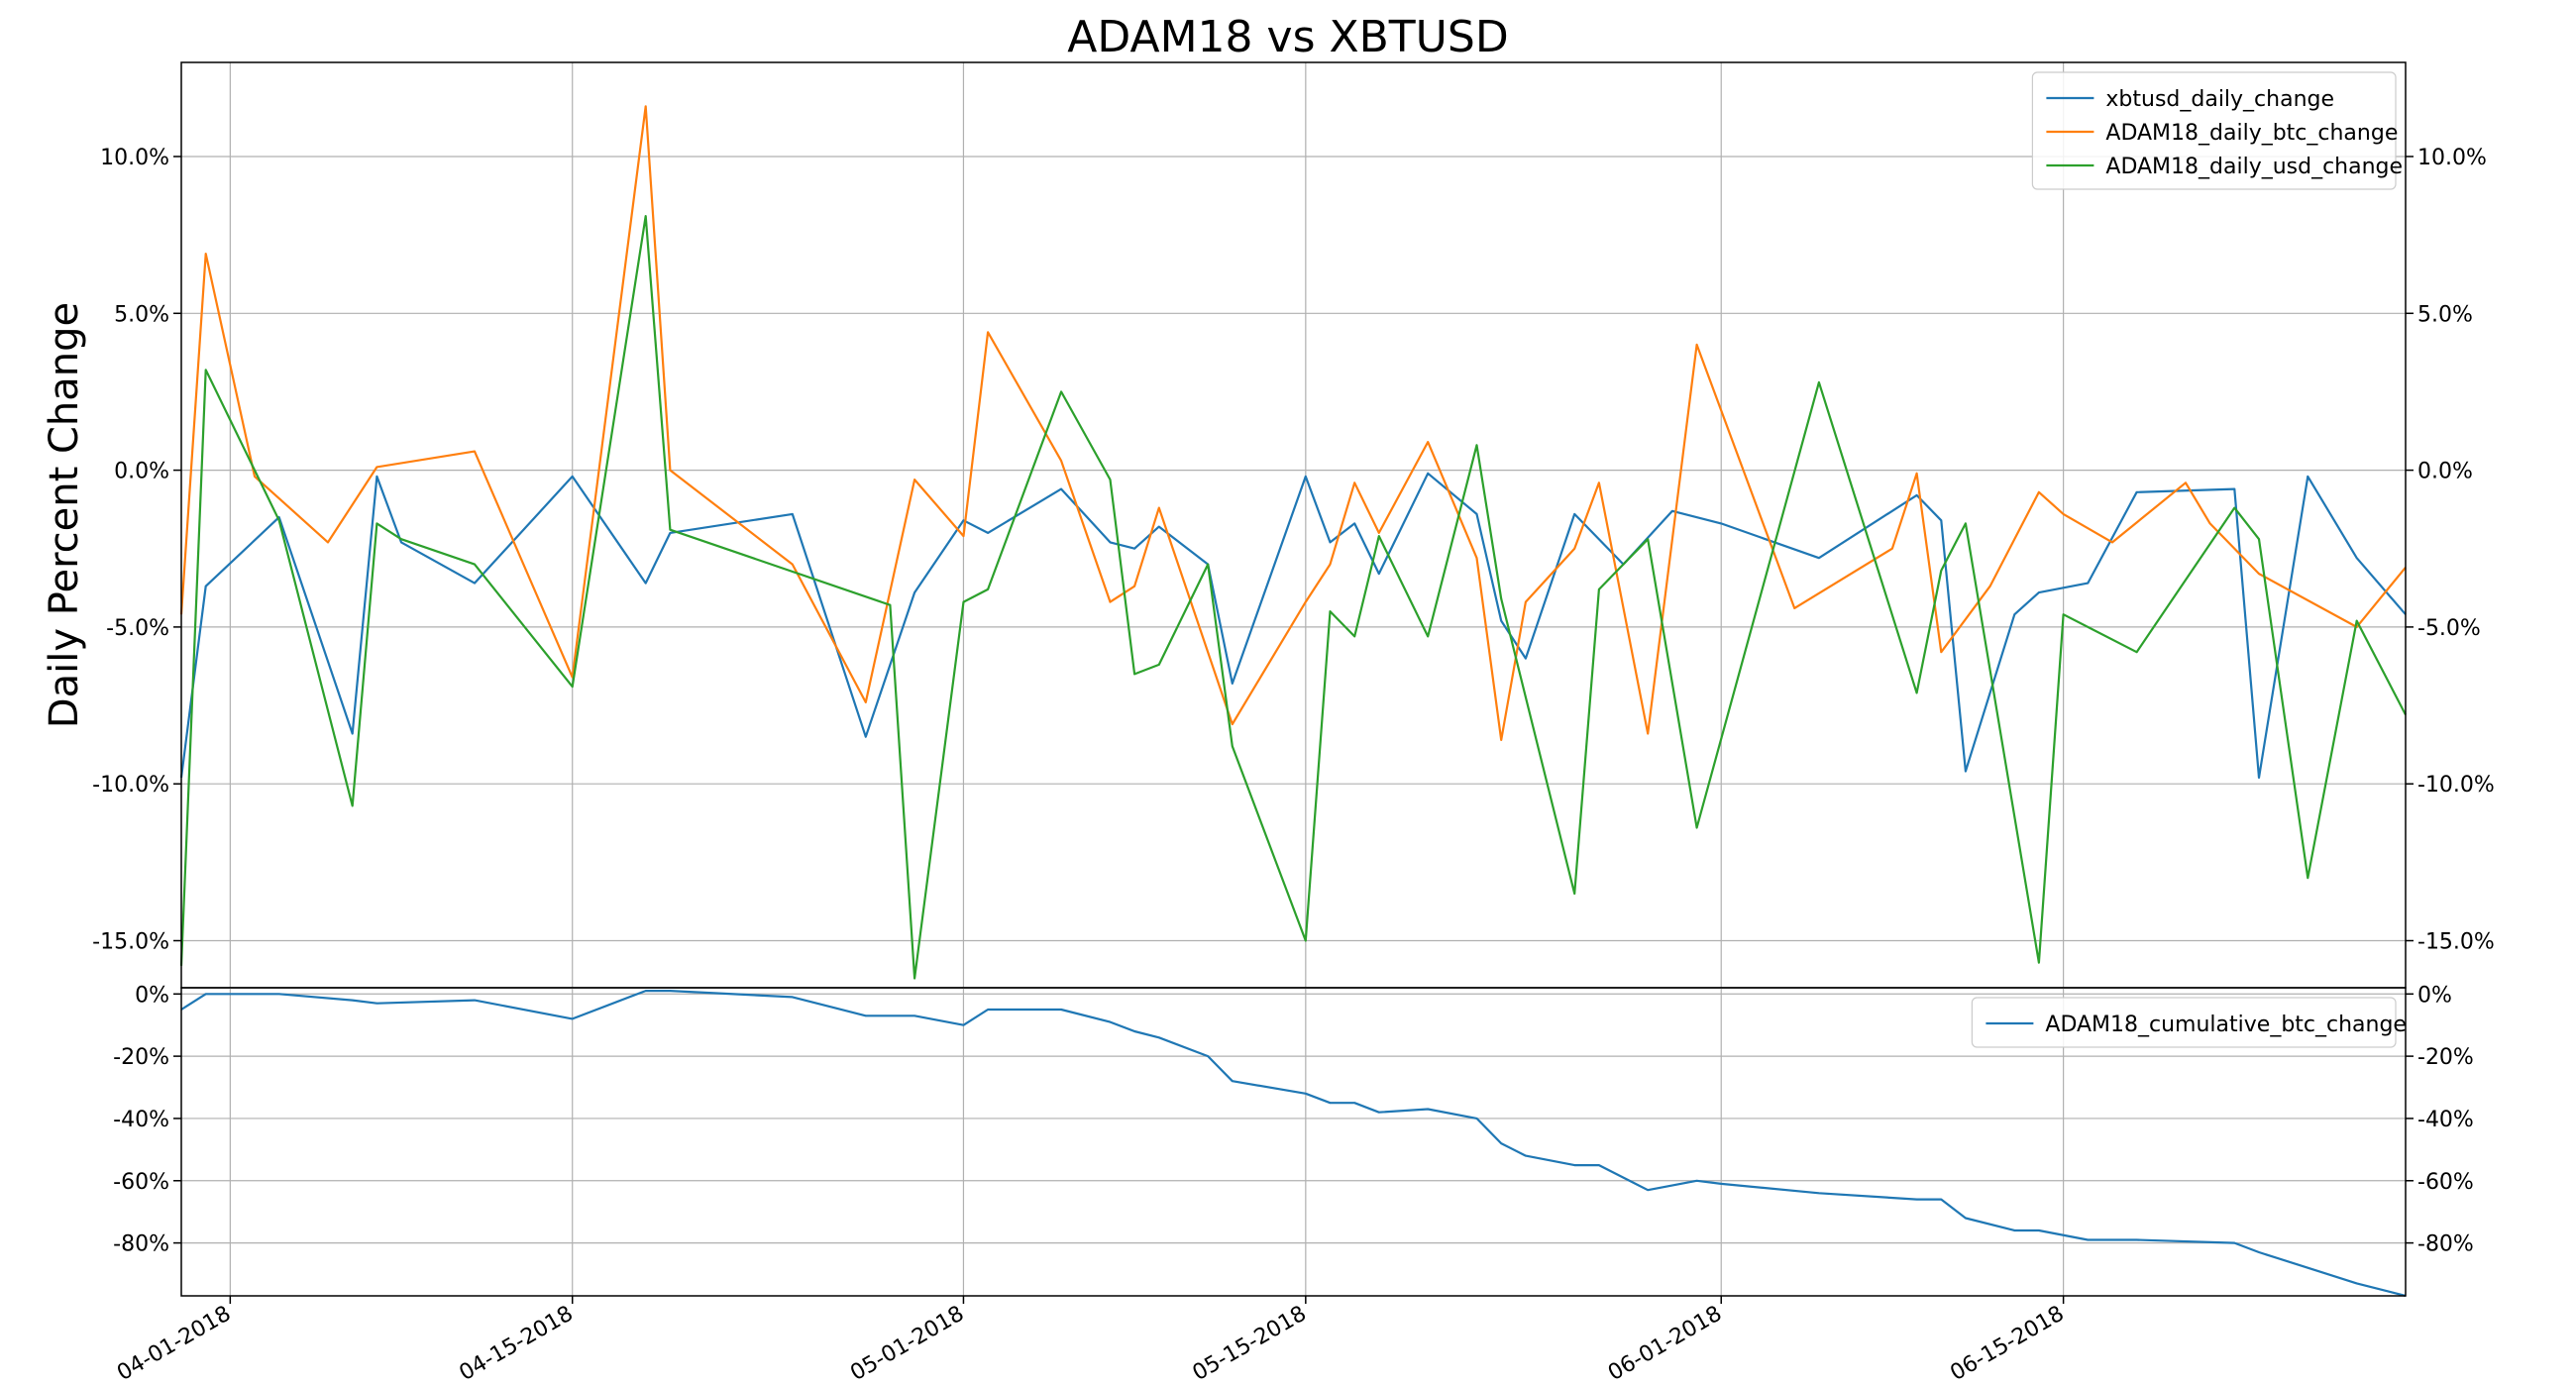 The height and width of the screenshot is (1387, 2576). I want to click on y-tick-label-left: -5.0%, so click(138, 628).